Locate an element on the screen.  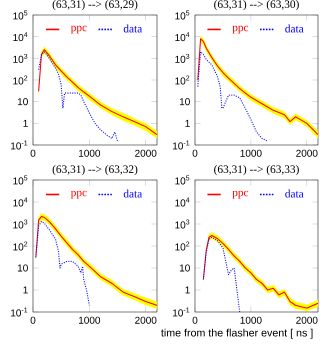
chart-title: (63,31) --> (63,30) is located at coordinates (256, 5).